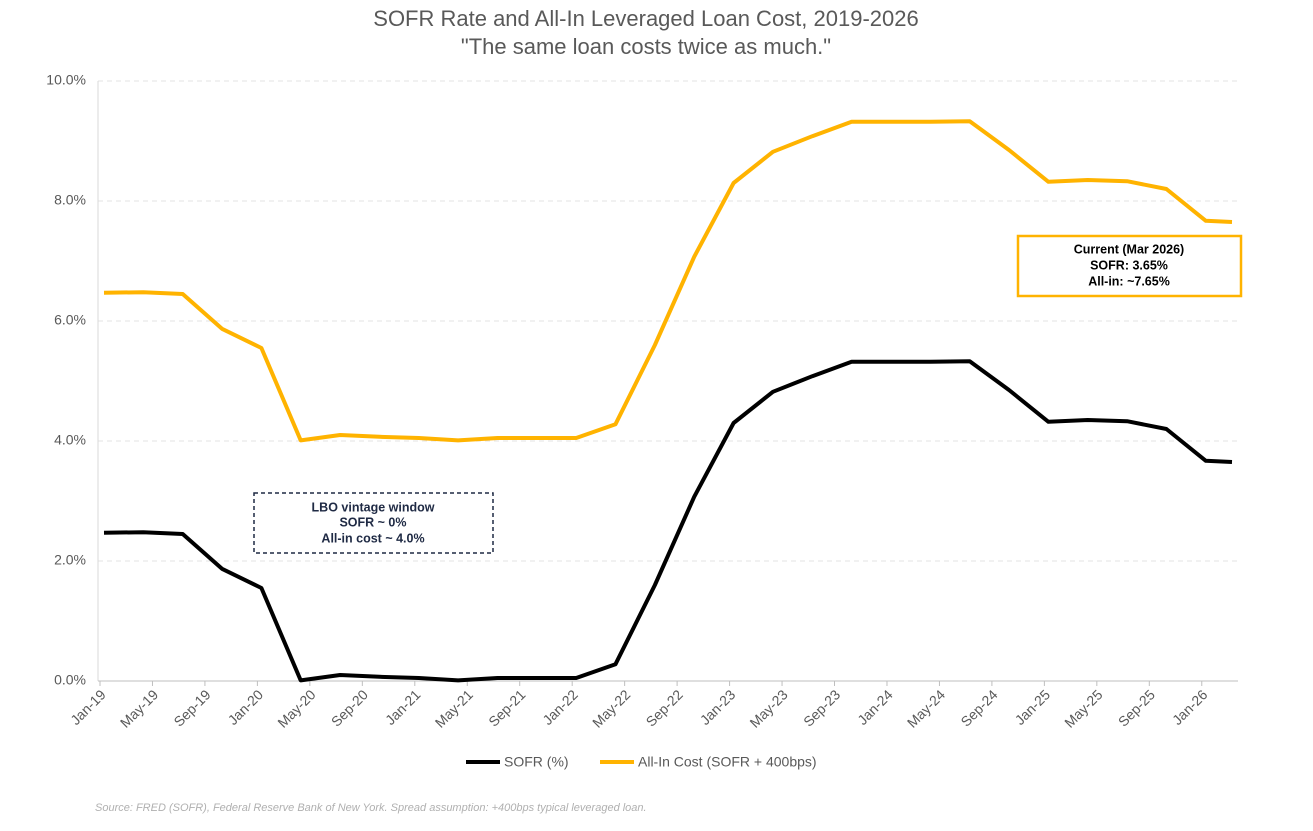 The image size is (1313, 831). What do you see at coordinates (70, 680) in the screenshot?
I see `y-tick-label: 0.0%` at bounding box center [70, 680].